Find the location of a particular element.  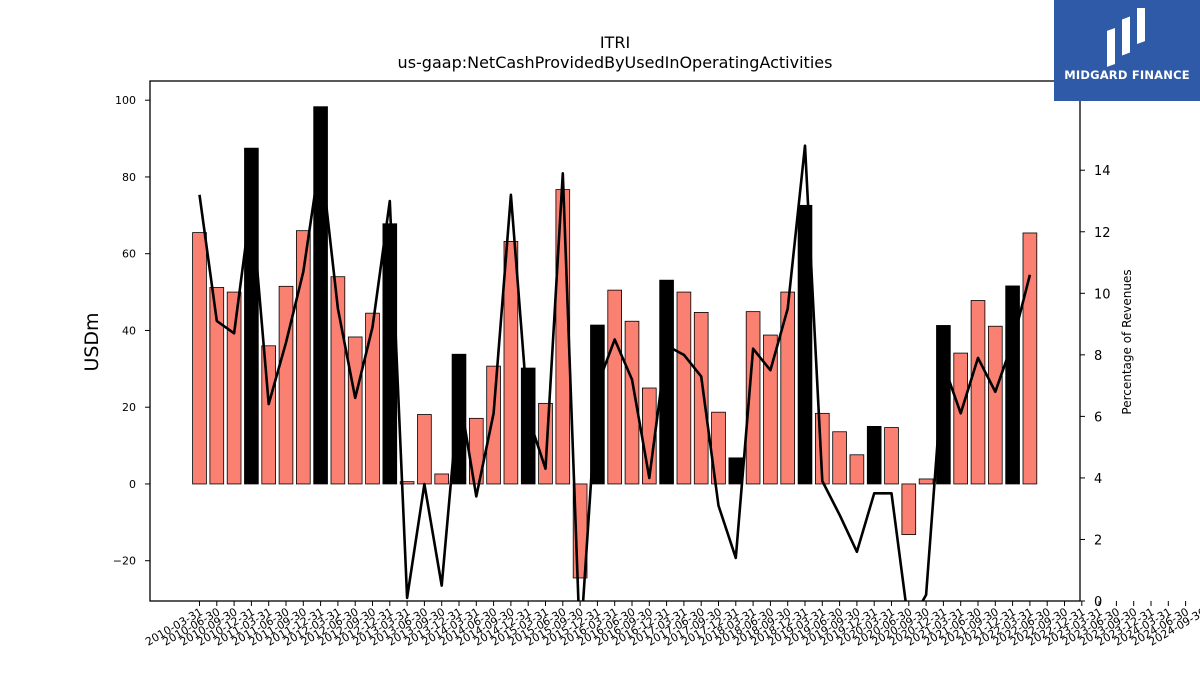

y-tick-label: 80 is located at coordinates (129, 177).